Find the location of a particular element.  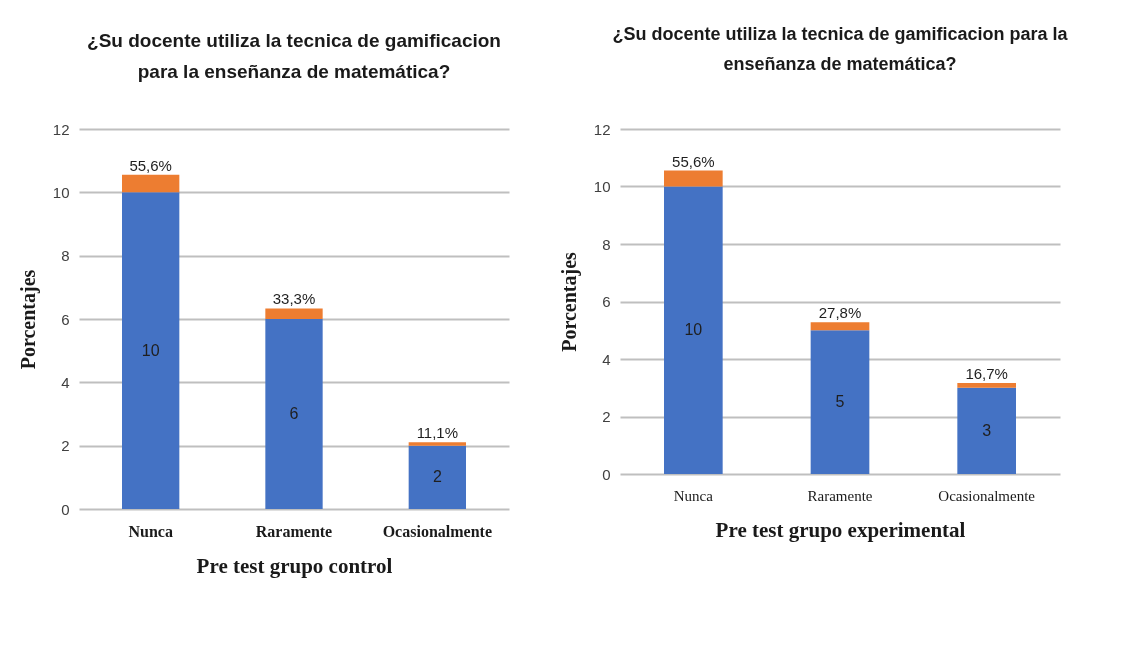

data-label: 3 is located at coordinates (987, 430).